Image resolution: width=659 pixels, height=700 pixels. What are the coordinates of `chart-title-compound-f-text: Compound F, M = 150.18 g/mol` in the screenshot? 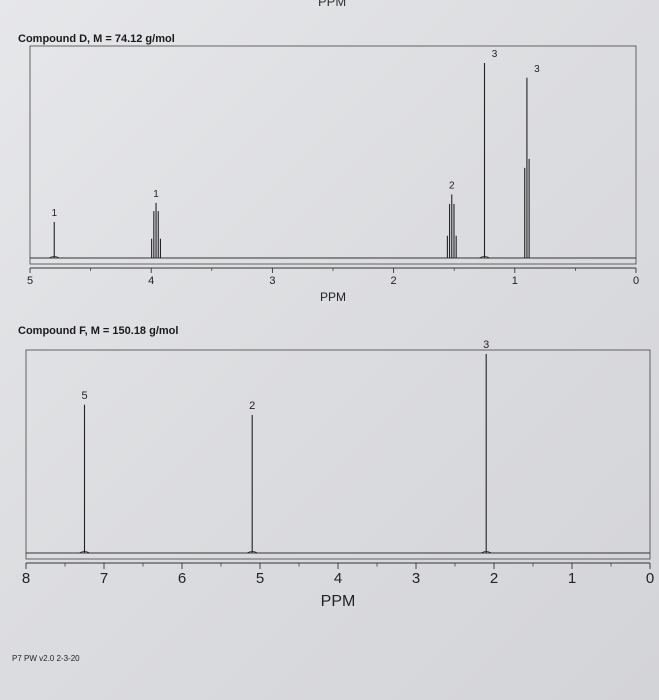 It's located at (98, 331).